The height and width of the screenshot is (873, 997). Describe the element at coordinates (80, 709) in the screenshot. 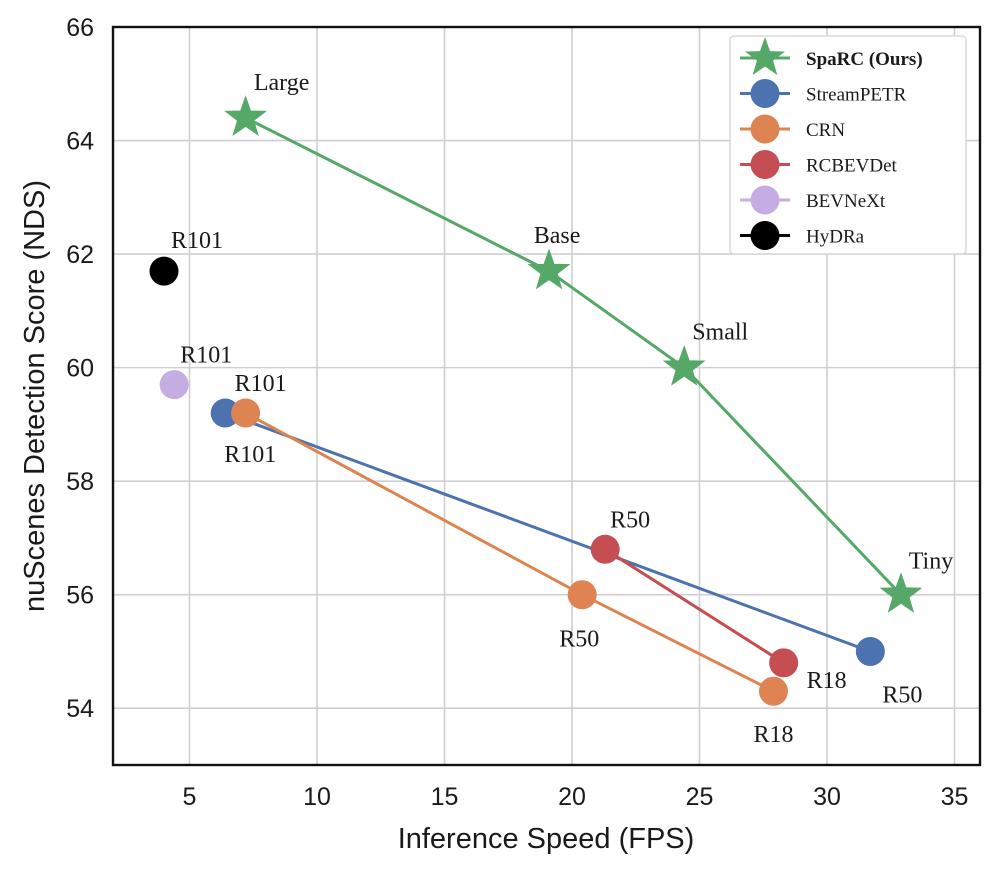

I see `y-tick-label: 54` at that location.